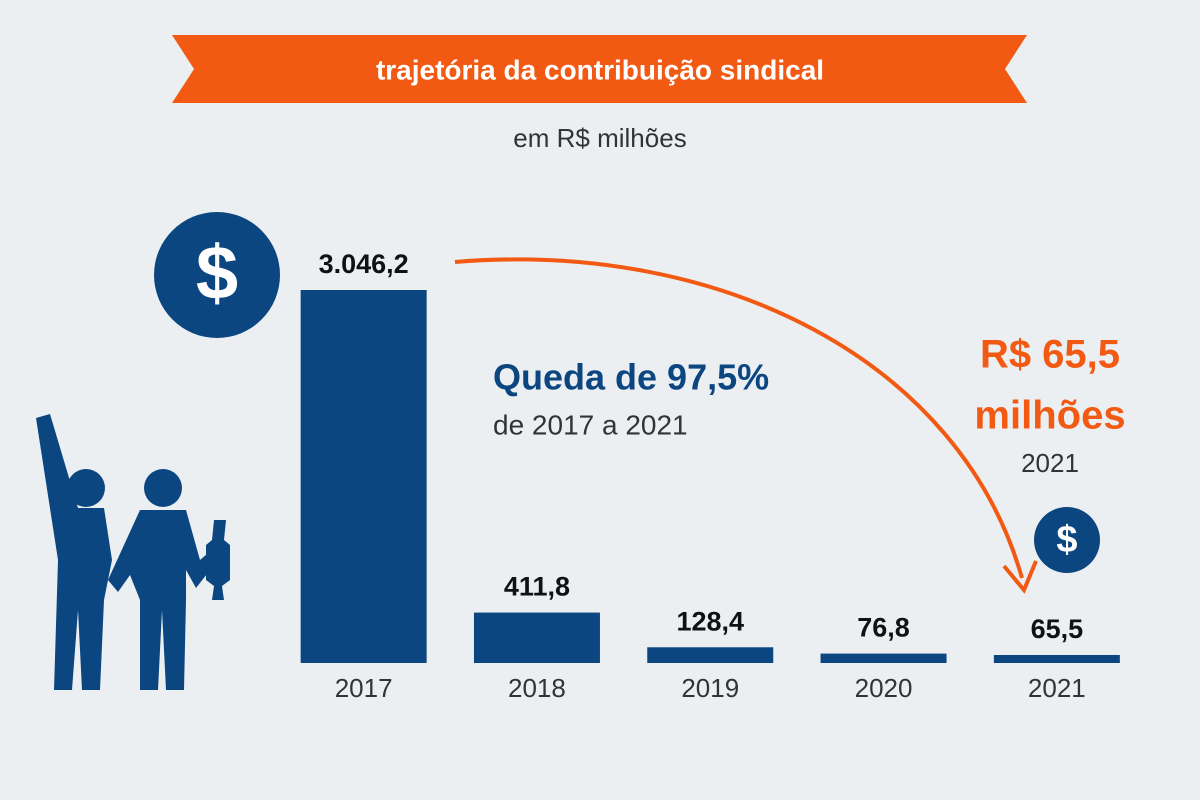 Image resolution: width=1200 pixels, height=800 pixels. I want to click on x-tick-label: 2017, so click(364, 688).